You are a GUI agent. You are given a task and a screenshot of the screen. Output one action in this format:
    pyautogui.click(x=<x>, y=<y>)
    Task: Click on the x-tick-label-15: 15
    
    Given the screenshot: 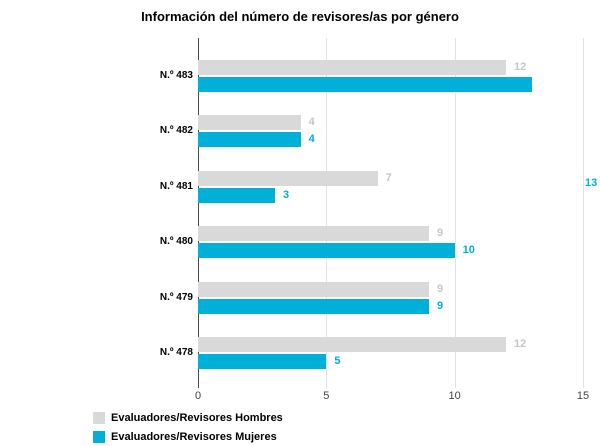 What is the action you would take?
    pyautogui.click(x=583, y=396)
    